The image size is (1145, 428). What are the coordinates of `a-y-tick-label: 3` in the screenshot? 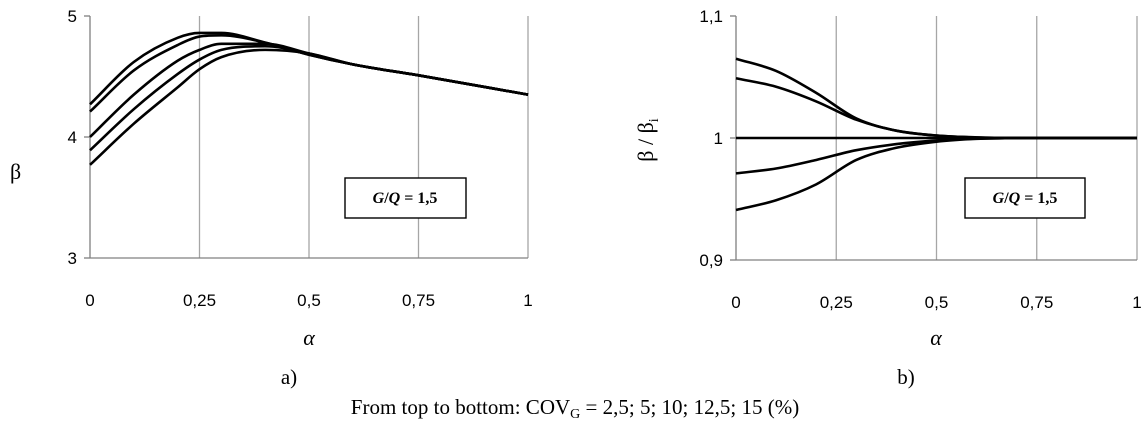 It's located at (72, 258).